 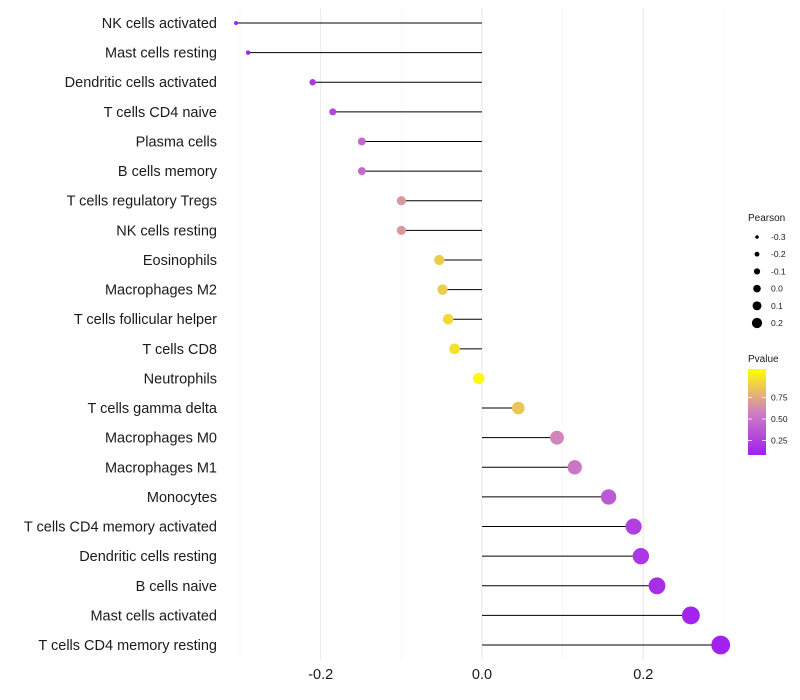 What do you see at coordinates (777, 289) in the screenshot?
I see `legend-pearson-label: 0.0` at bounding box center [777, 289].